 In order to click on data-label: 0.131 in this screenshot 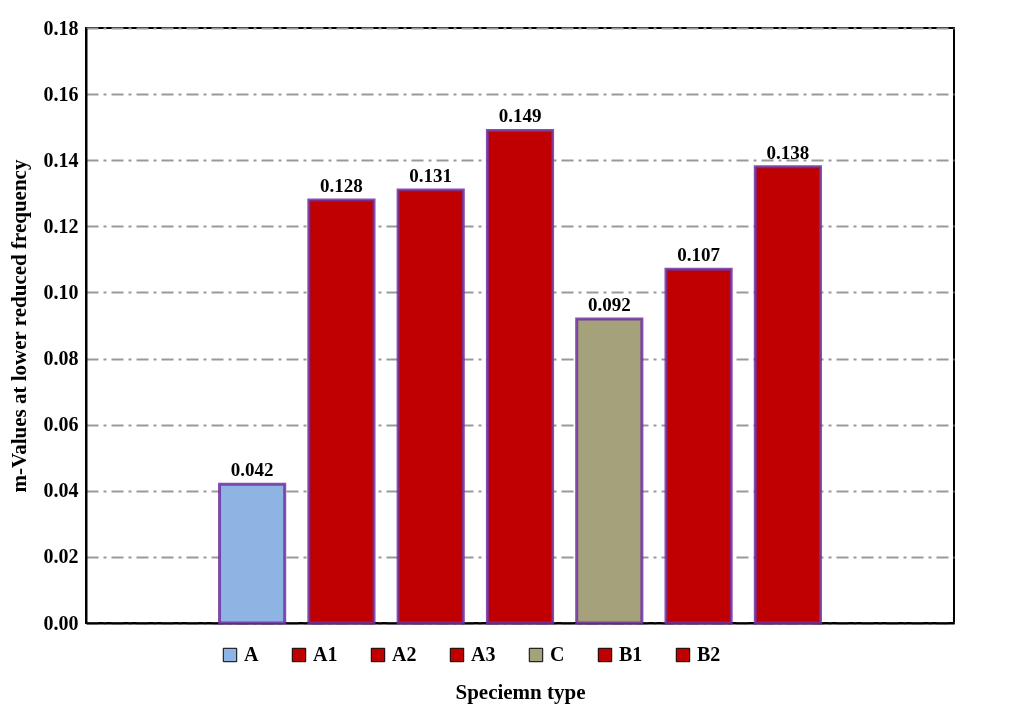, I will do `click(431, 175)`.